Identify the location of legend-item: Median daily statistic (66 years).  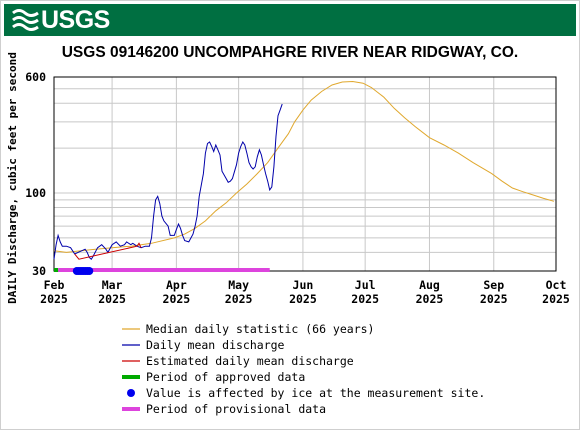
(303, 329).